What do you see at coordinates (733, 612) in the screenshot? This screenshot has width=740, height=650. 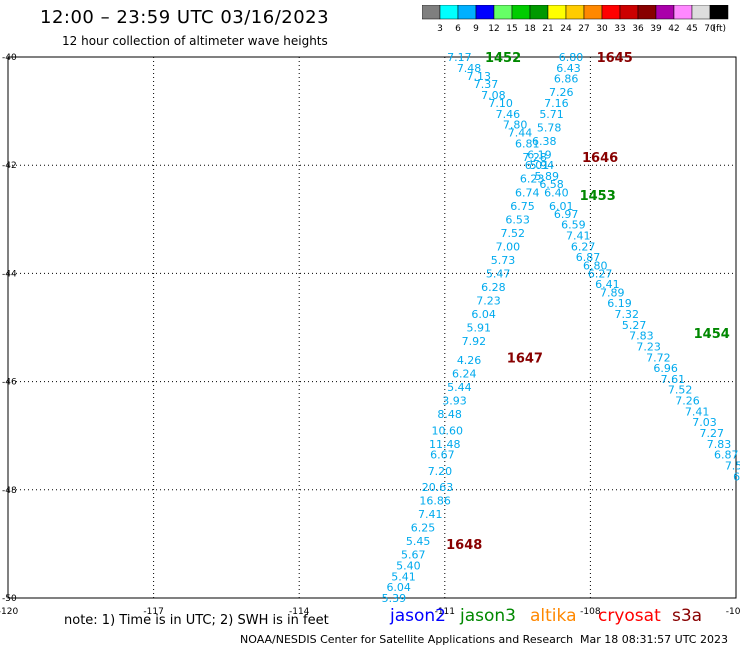 I see `lon-tick-label: -105` at bounding box center [733, 612].